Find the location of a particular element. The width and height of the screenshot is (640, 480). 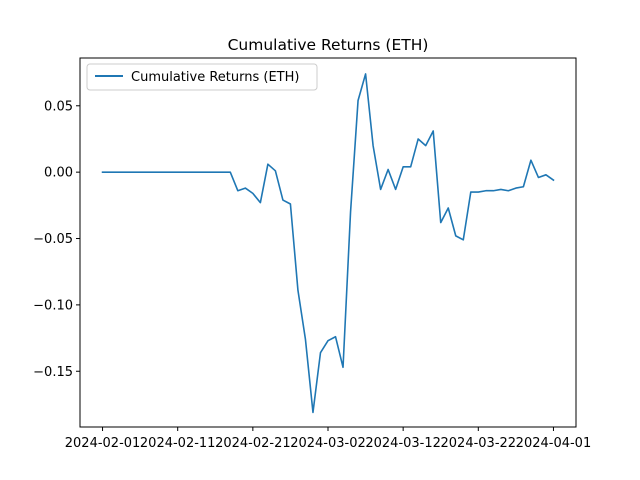

x-tick-label: 2024-02-01 is located at coordinates (103, 443).